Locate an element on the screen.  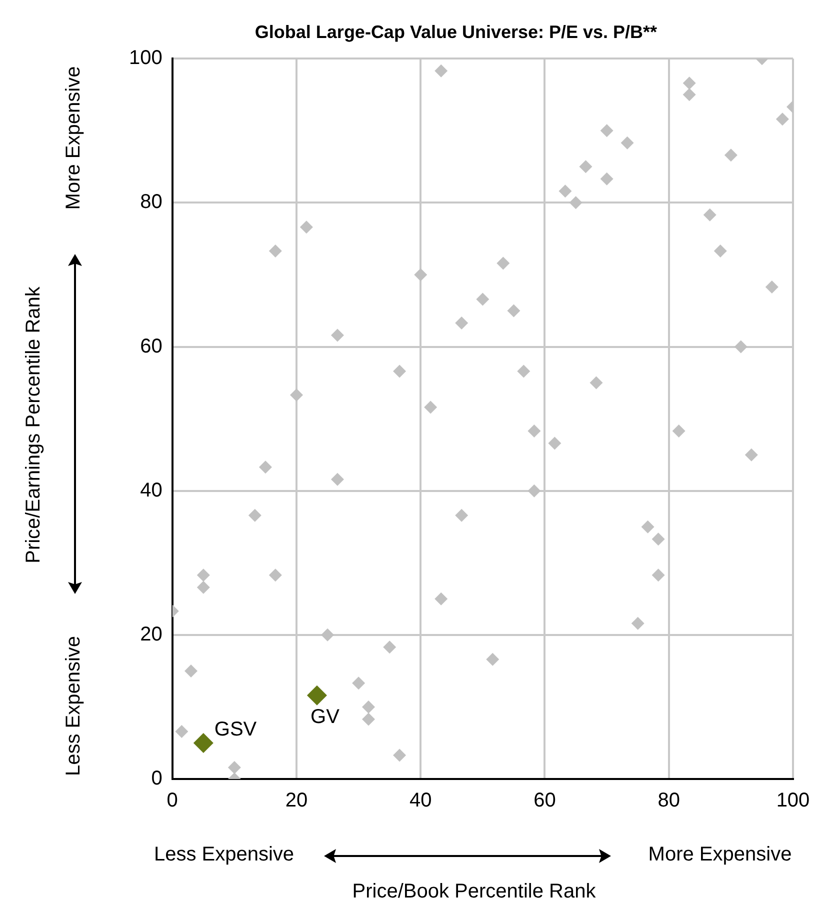
y-tick-label: 0 is located at coordinates (156, 779).